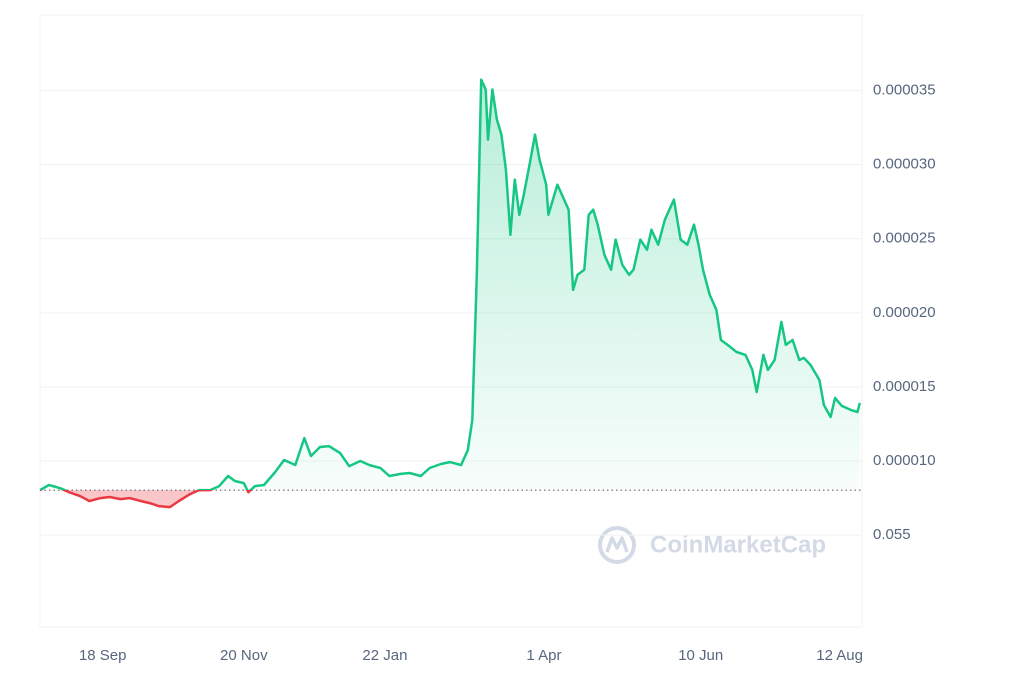 This screenshot has height=683, width=1024. I want to click on y-tick-label: 0.000035, so click(904, 90).